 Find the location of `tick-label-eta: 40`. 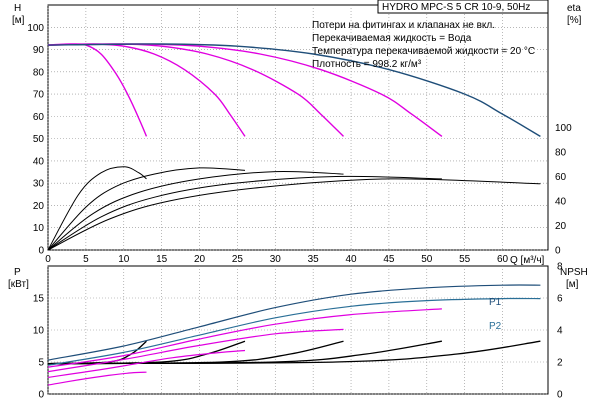

tick-label-eta: 40 is located at coordinates (561, 202).